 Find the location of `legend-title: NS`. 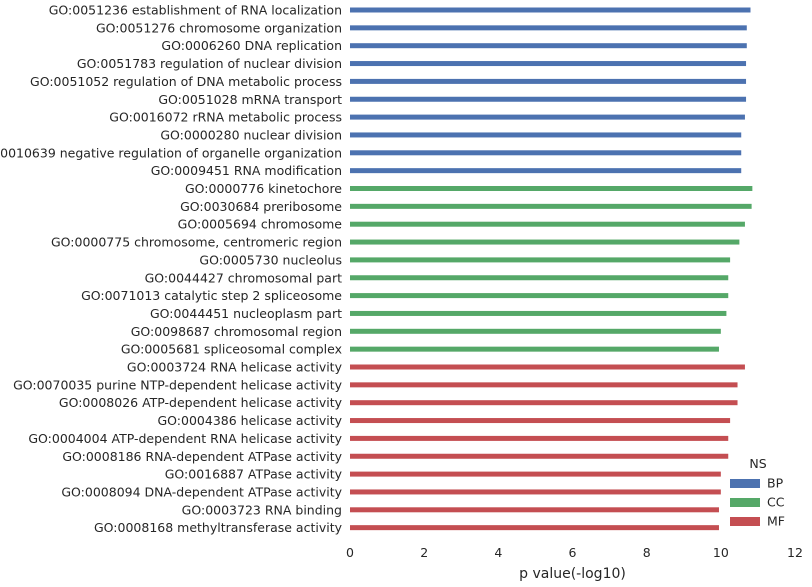

legend-title: NS is located at coordinates (757, 463).